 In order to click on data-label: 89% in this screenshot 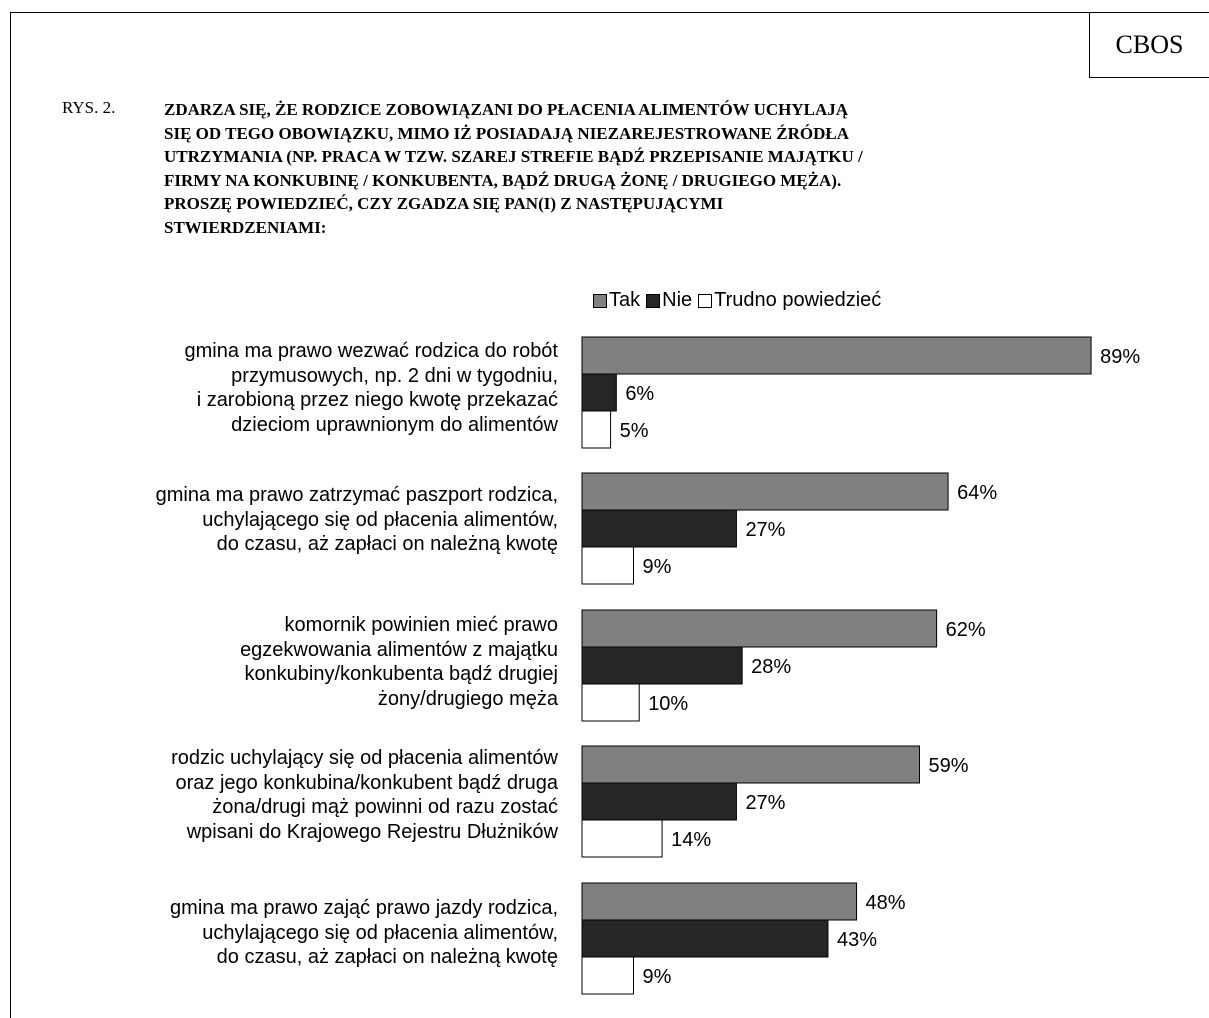, I will do `click(1120, 357)`.